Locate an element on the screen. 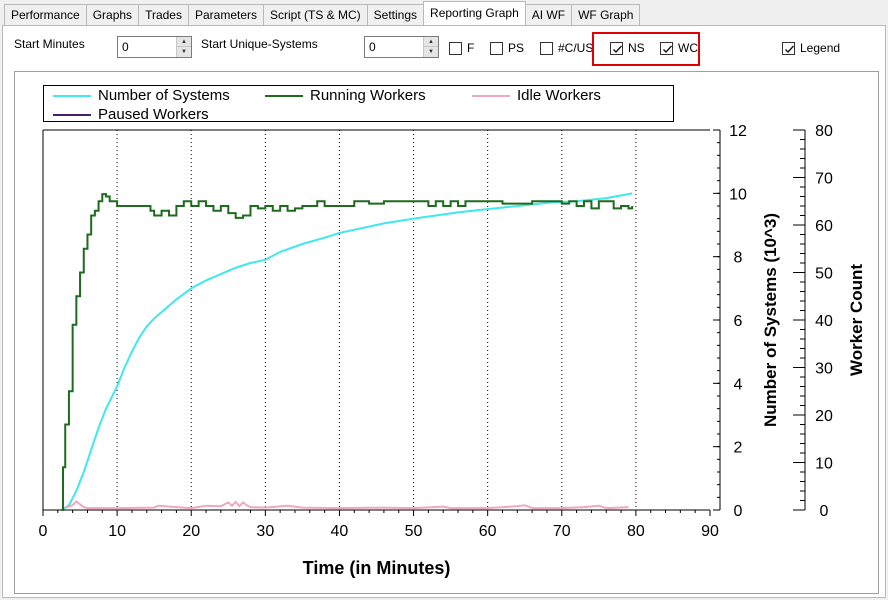  start-minutes-stepper: ▲ ▼ is located at coordinates (183, 47).